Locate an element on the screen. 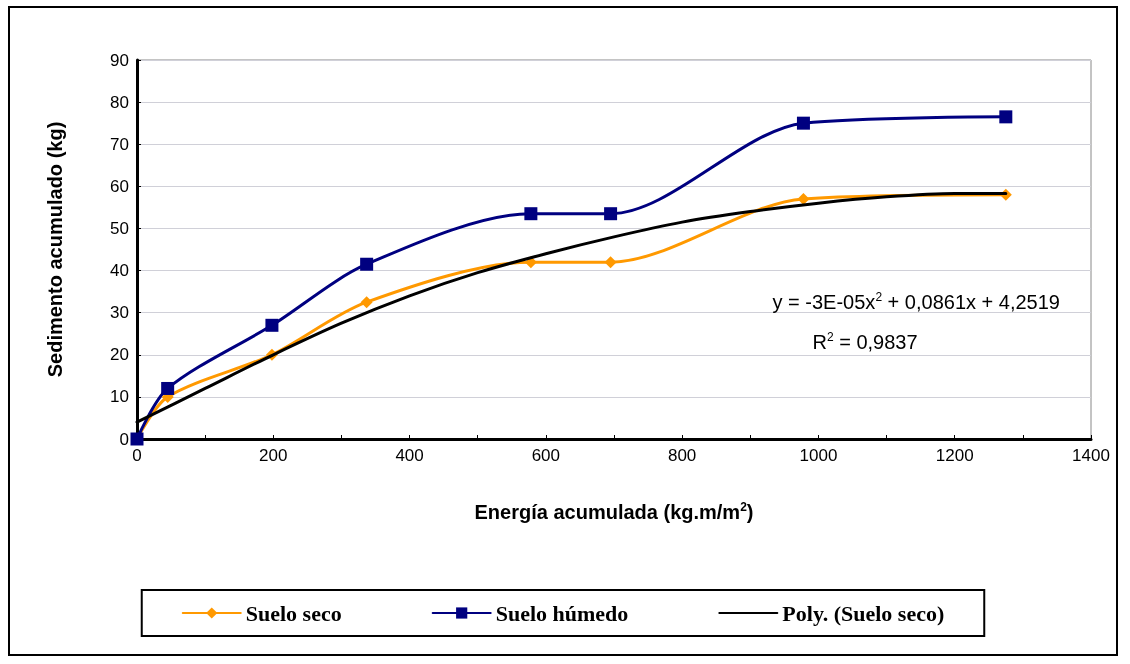 The image size is (1130, 664). y-tick-label: 90 is located at coordinates (119, 60).